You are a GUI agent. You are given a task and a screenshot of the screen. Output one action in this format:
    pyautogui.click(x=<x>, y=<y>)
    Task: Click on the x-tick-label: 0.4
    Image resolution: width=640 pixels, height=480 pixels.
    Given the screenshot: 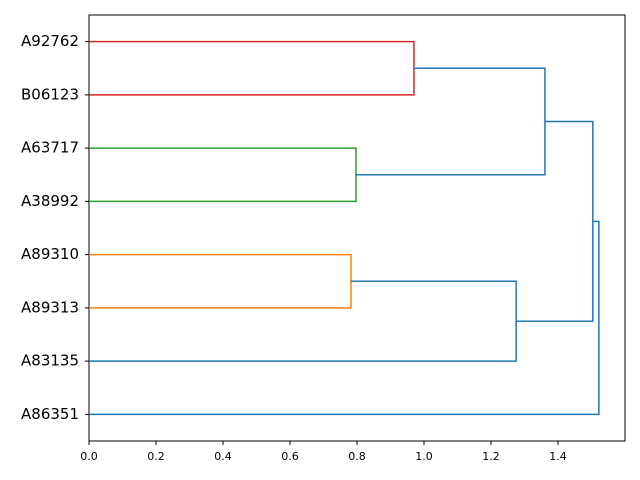 What is the action you would take?
    pyautogui.click(x=223, y=456)
    